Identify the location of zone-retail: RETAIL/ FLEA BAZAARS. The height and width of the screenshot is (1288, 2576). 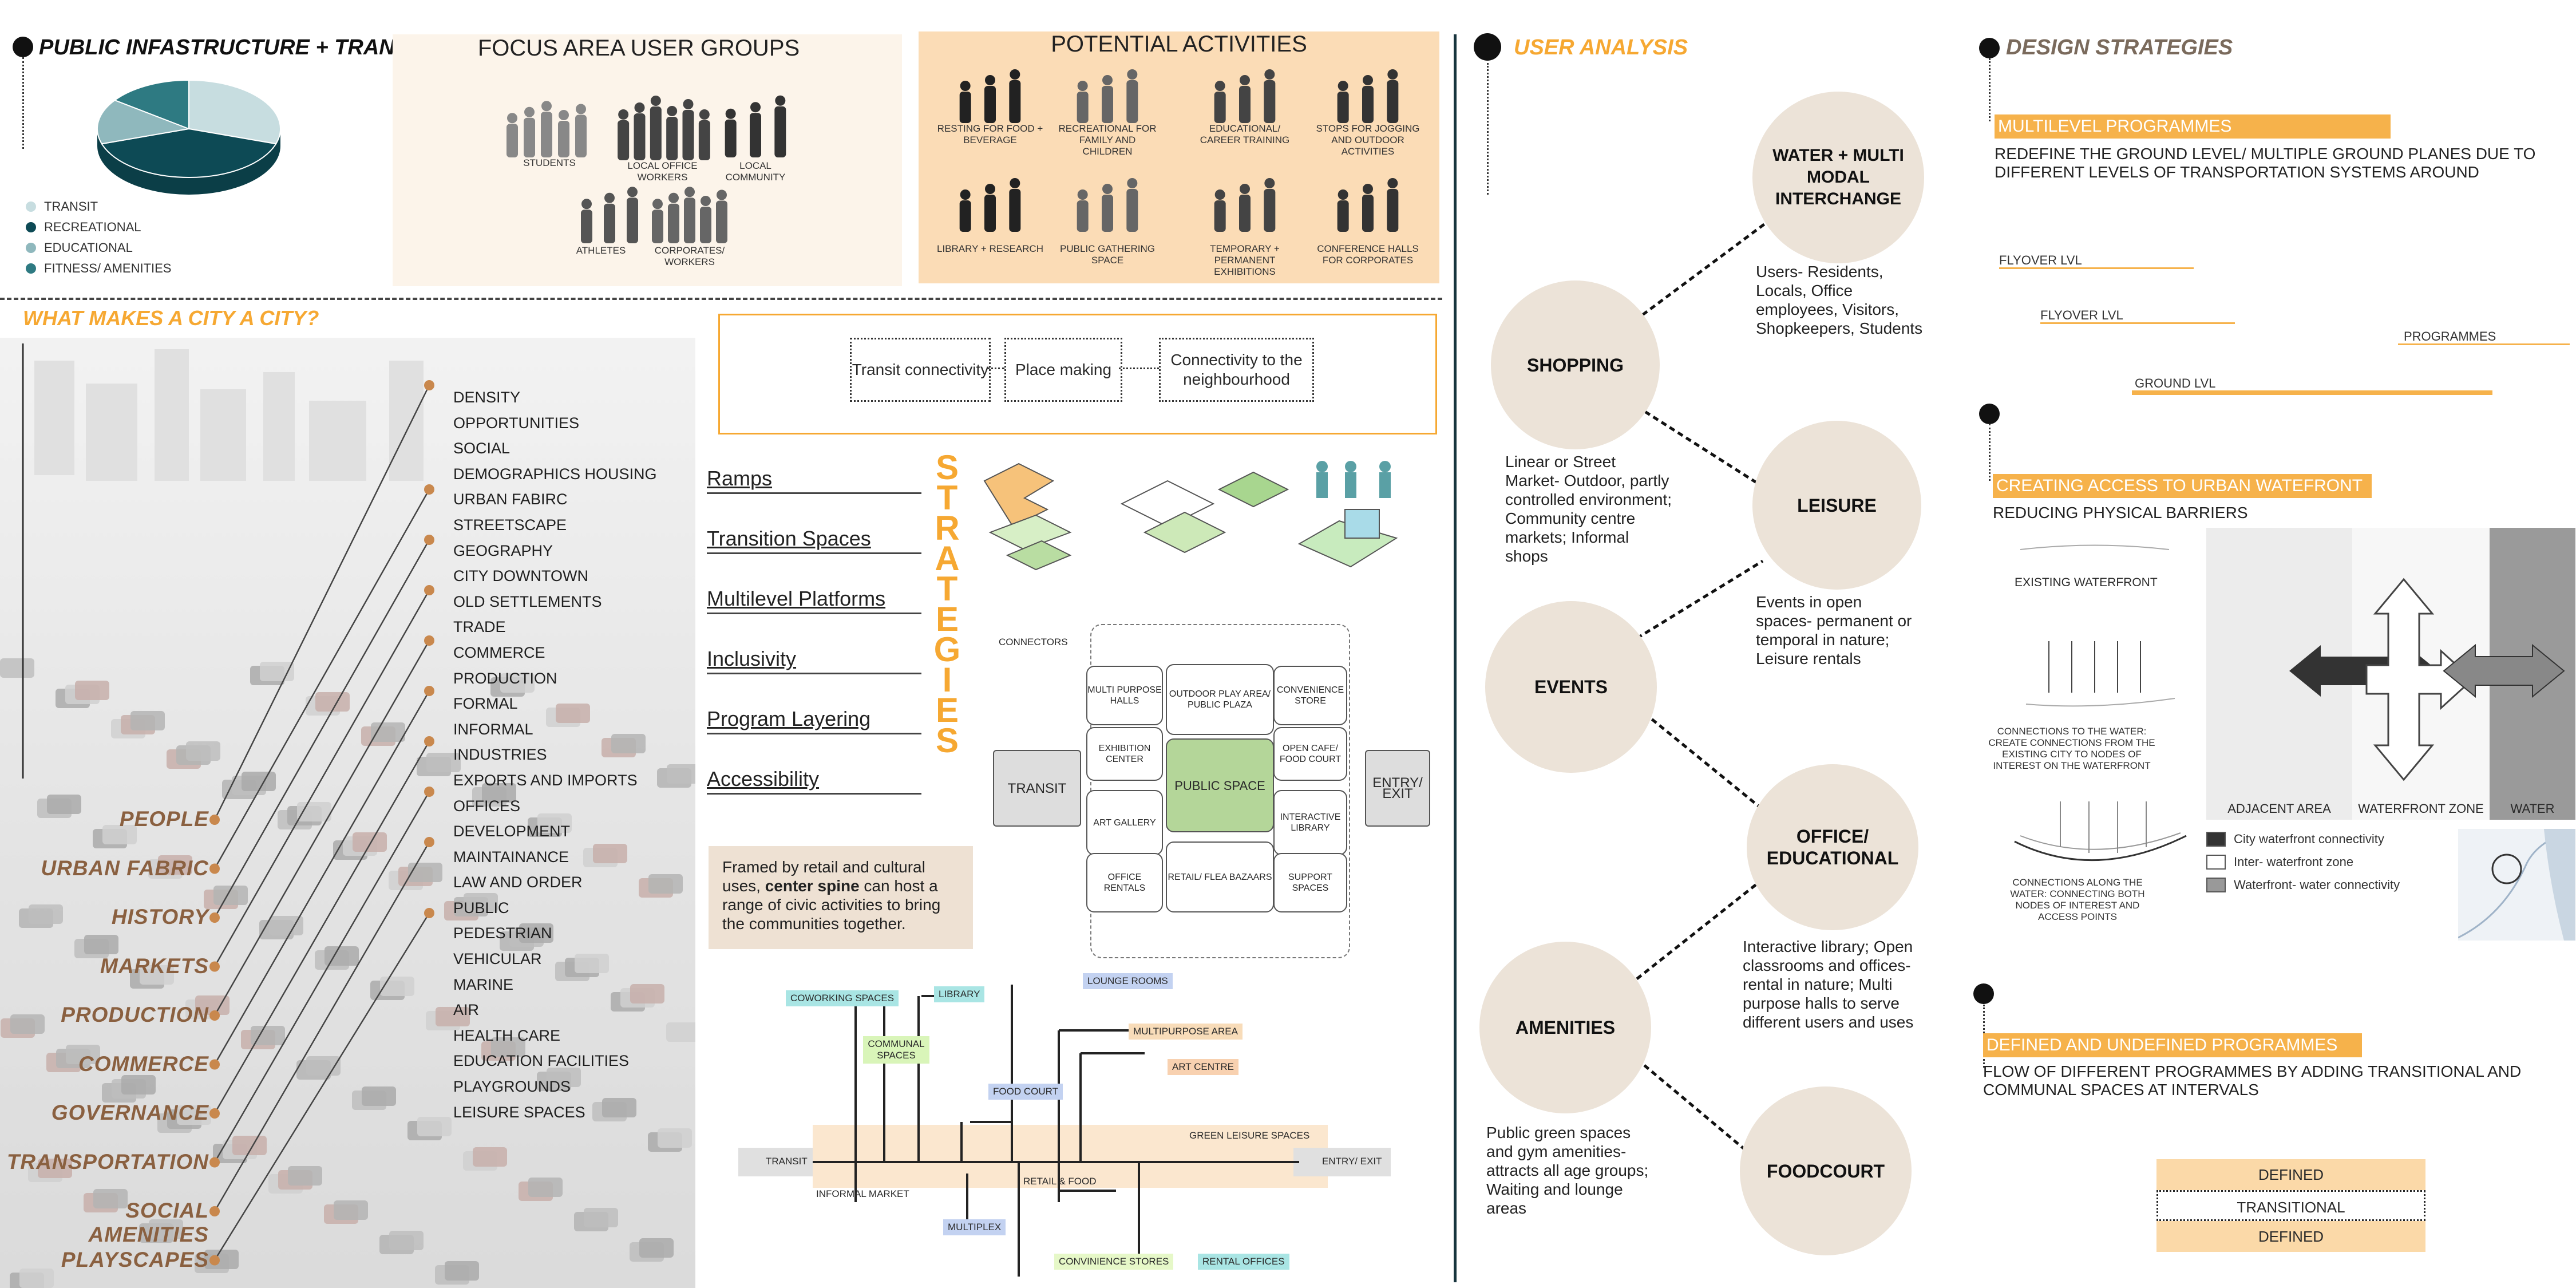
(1220, 876).